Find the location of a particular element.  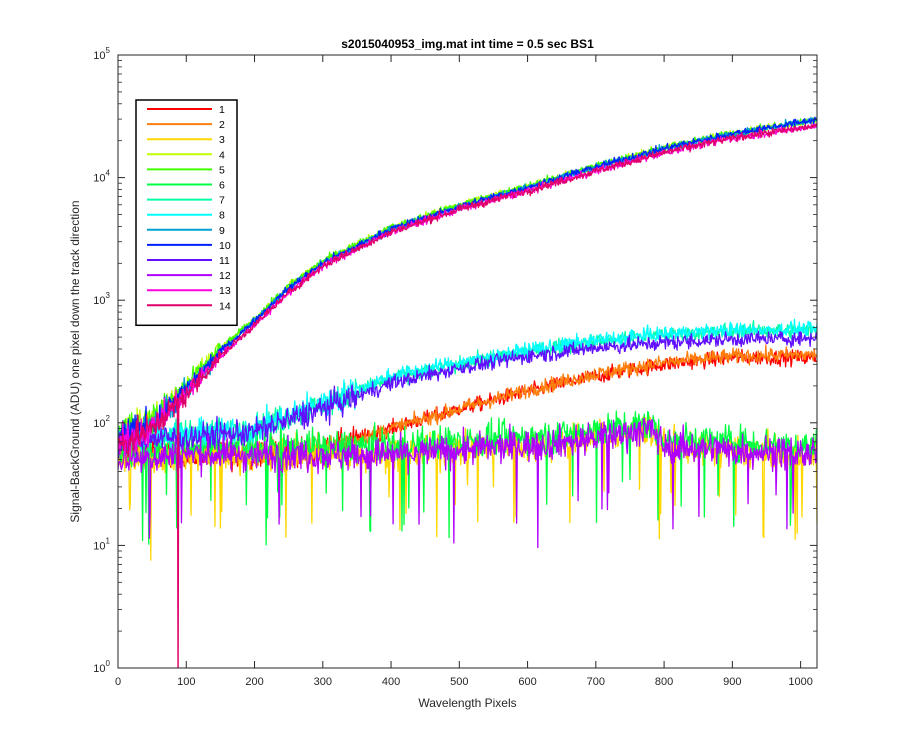

x-tick-label-800: 800 is located at coordinates (664, 682).